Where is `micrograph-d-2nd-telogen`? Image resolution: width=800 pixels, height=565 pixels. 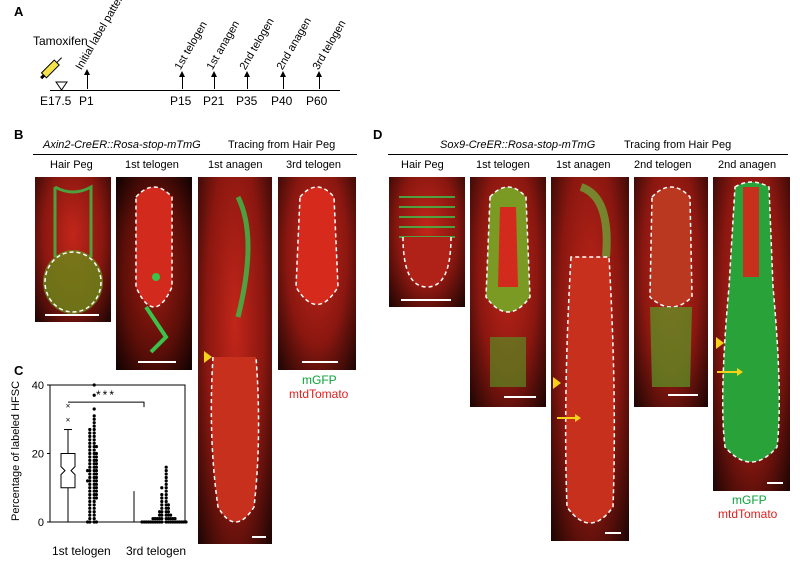
micrograph-d-2nd-telogen is located at coordinates (671, 292).